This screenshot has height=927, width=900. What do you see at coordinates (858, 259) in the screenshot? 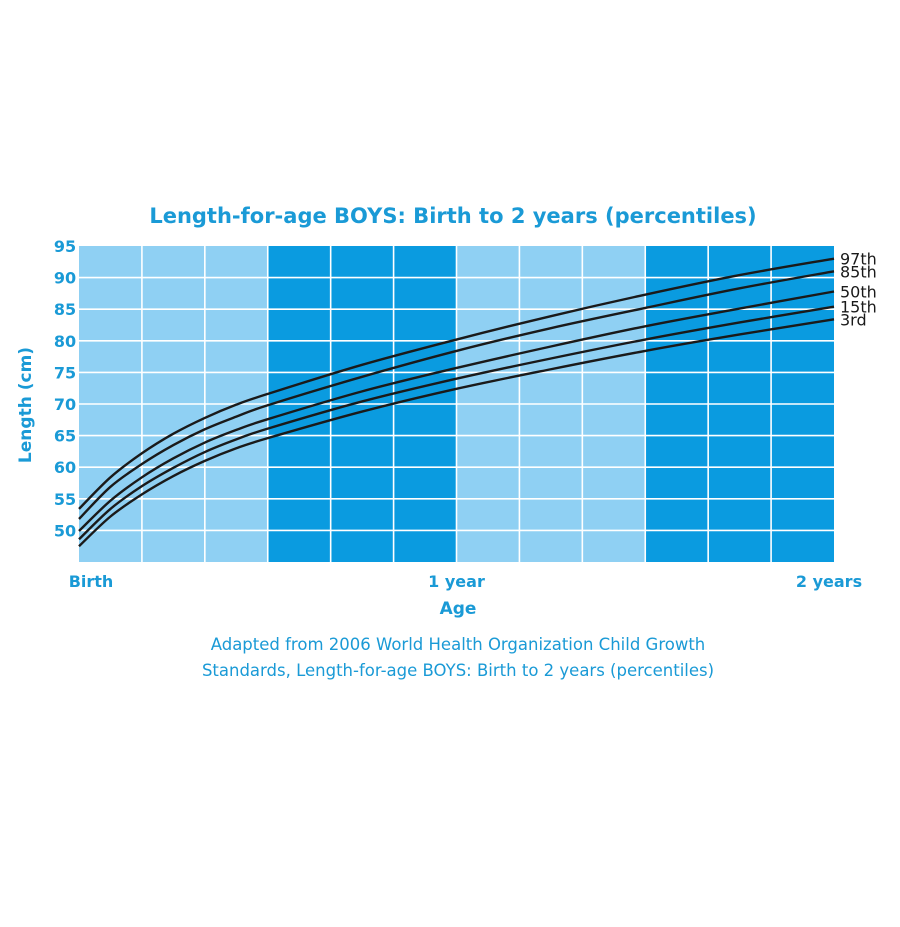
I see `label-97th: 97th` at bounding box center [858, 259].